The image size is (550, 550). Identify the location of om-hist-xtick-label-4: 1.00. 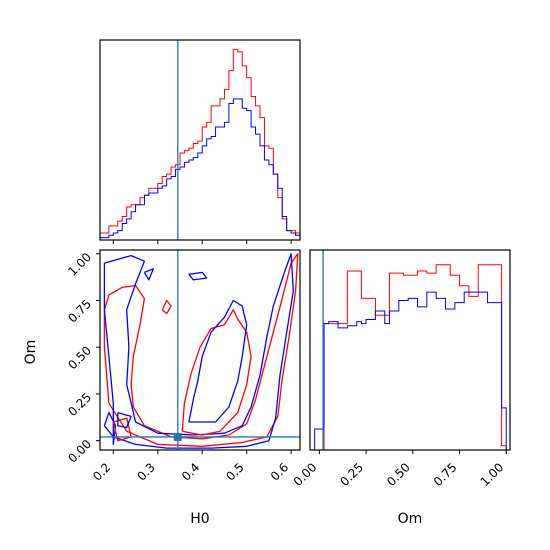
(492, 474).